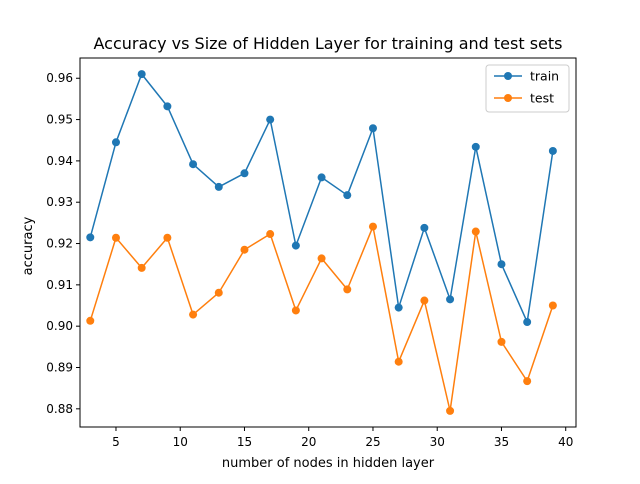  I want to click on y-axis: 0.88 0.89 0.90 0.91 0.92 0.93 0.94 0.95 0.96, so click(63, 243).